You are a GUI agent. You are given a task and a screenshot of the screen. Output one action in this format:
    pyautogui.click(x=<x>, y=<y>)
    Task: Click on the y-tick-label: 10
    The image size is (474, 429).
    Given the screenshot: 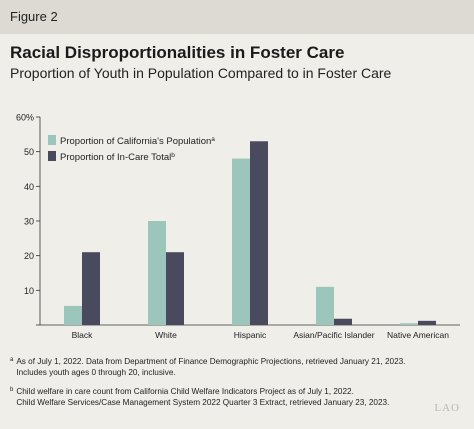 What is the action you would take?
    pyautogui.click(x=29, y=291)
    